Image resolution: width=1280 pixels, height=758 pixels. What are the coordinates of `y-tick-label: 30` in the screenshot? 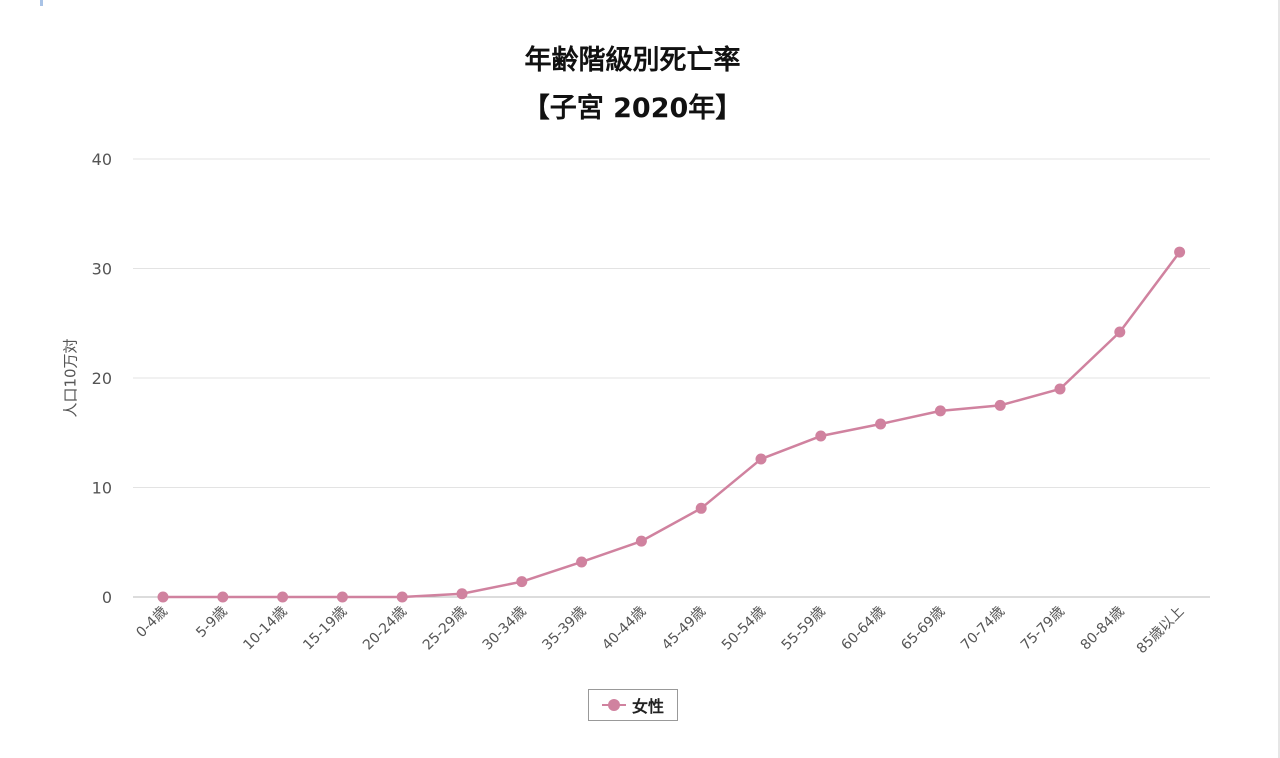 It's located at (102, 269).